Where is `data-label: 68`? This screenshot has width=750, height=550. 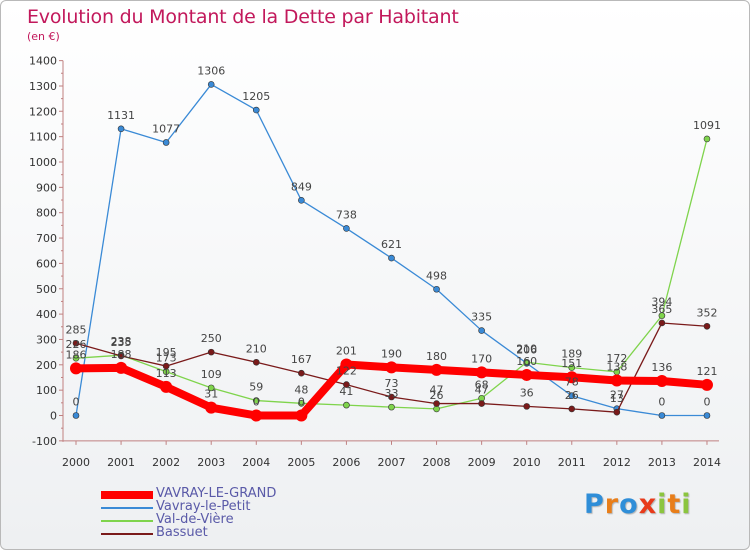
data-label: 68 is located at coordinates (482, 384).